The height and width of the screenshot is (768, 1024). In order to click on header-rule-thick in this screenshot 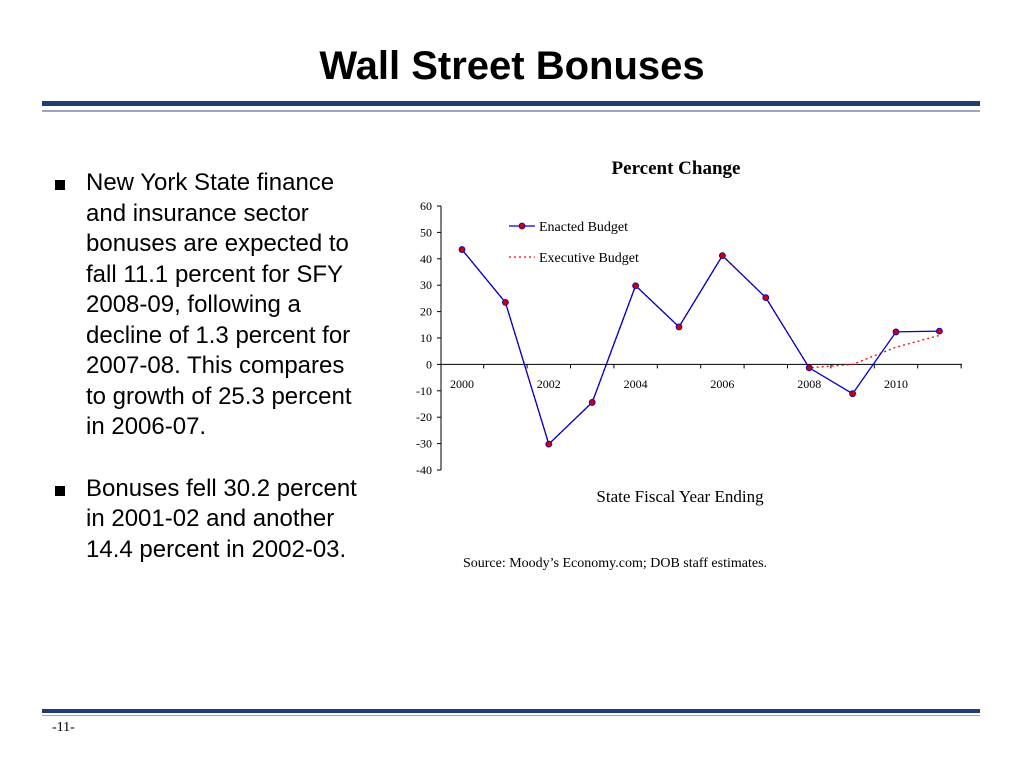, I will do `click(511, 103)`.